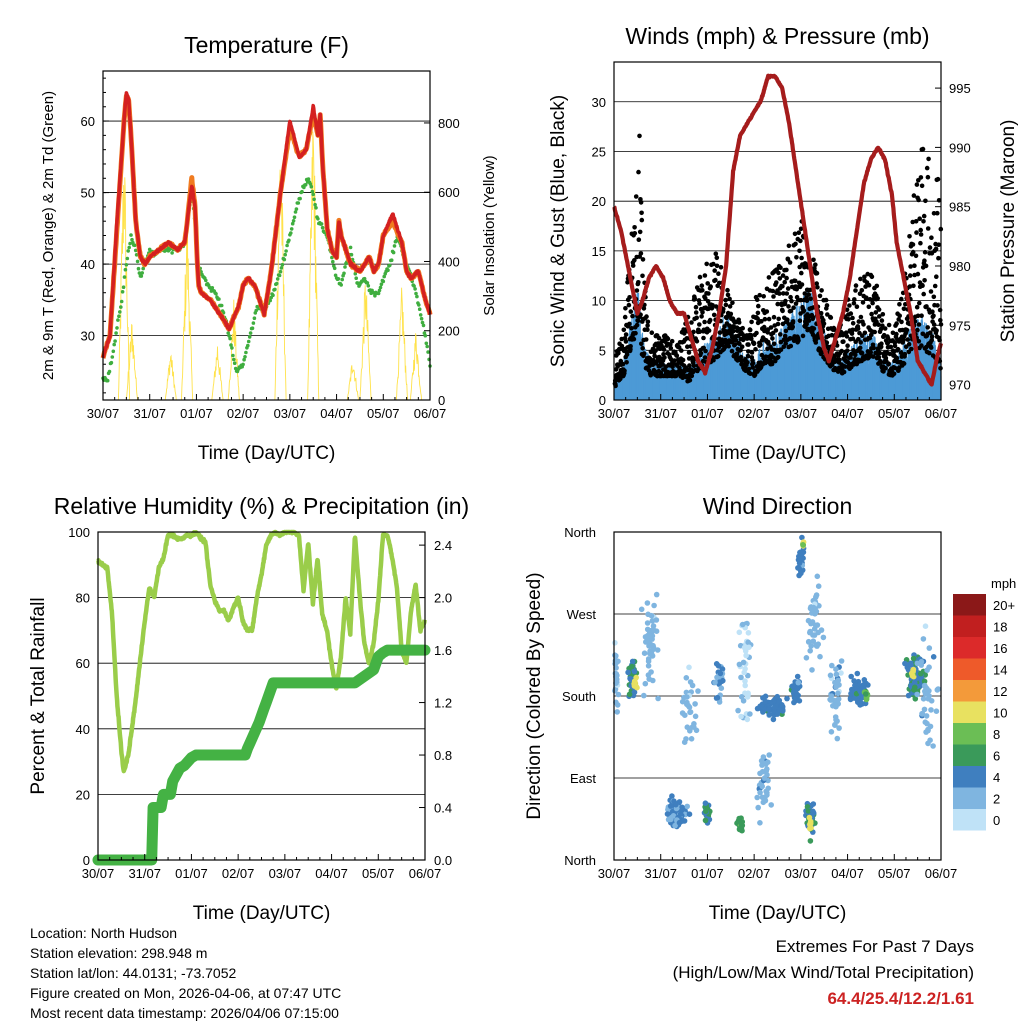 The width and height of the screenshot is (1024, 1024). What do you see at coordinates (443, 598) in the screenshot?
I see `y2-tick-label: 2.0` at bounding box center [443, 598].